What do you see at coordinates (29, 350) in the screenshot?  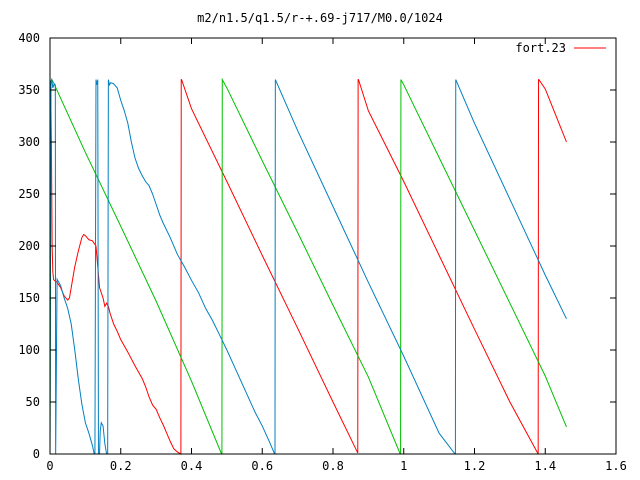 I see `y-tick-label: 100` at bounding box center [29, 350].